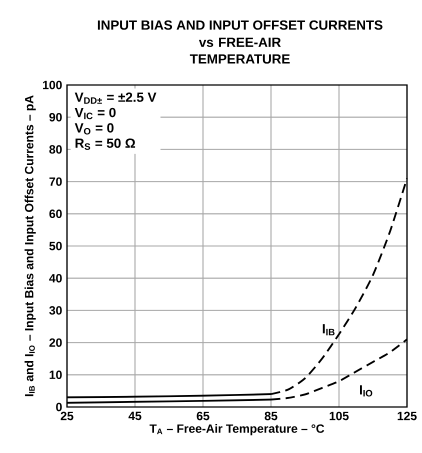 This screenshot has height=453, width=422. I want to click on y-tick-label: 30, so click(55, 310).